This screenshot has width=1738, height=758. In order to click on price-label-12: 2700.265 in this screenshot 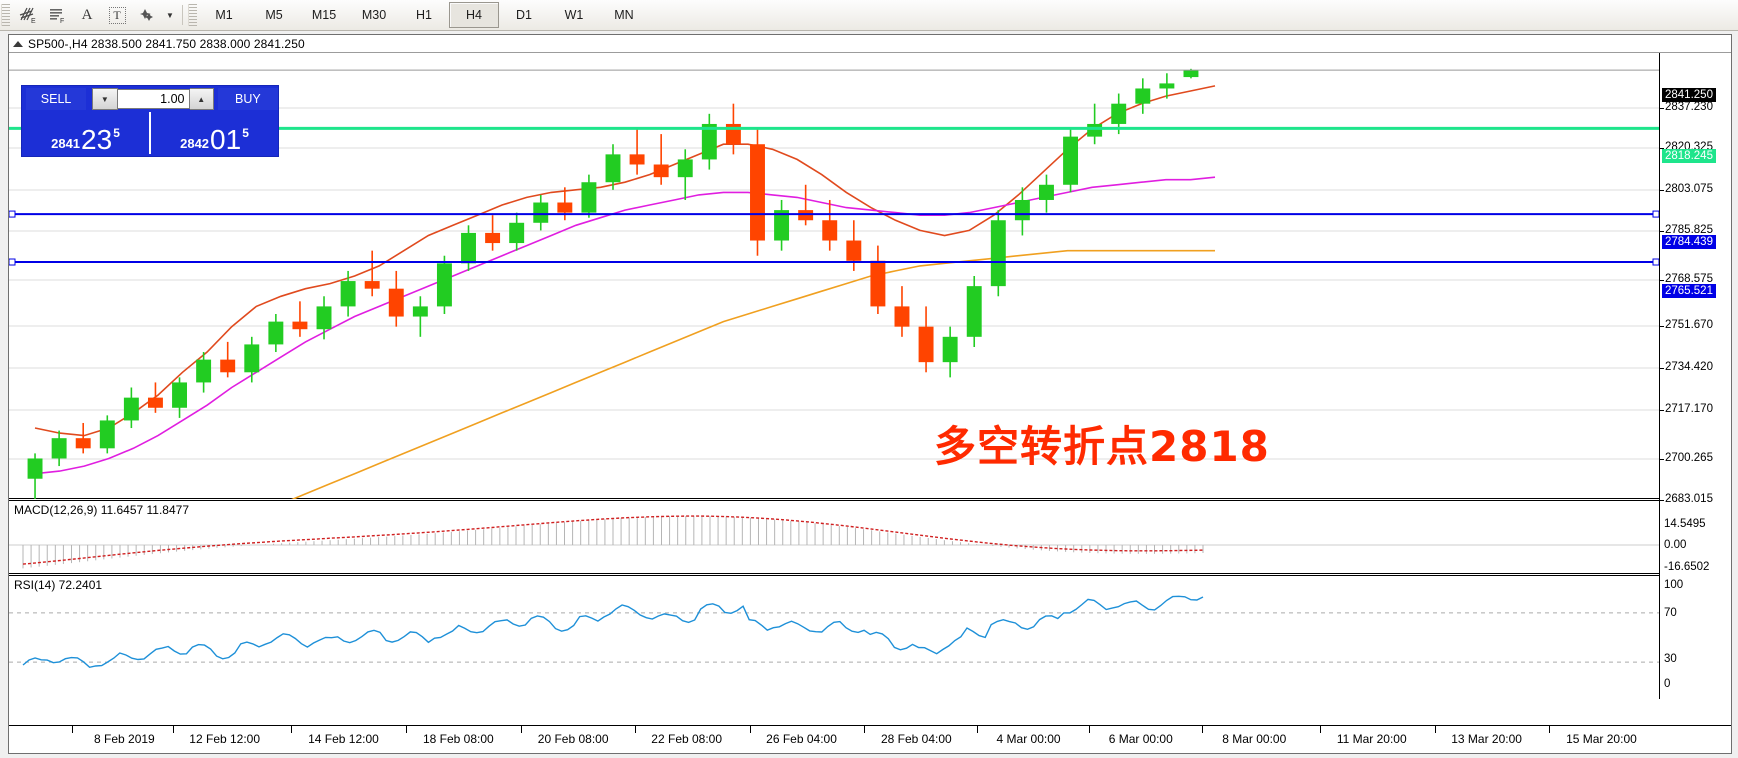, I will do `click(1689, 458)`.